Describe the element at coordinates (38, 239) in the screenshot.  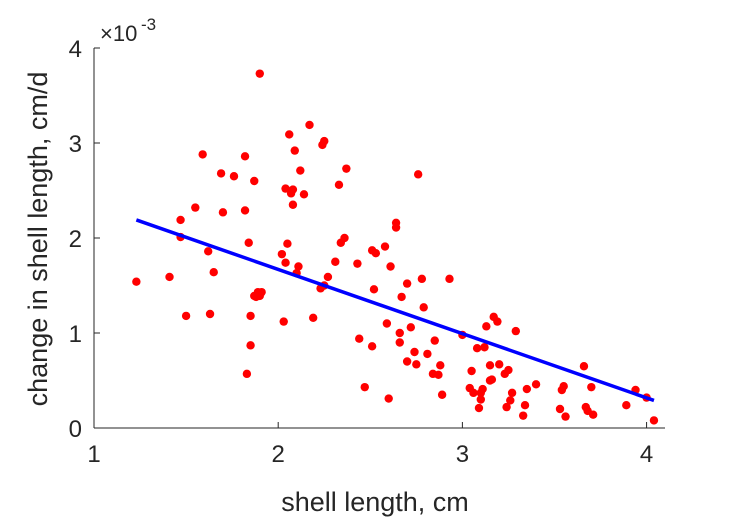
I see `y-axis-label: change in shell length, cm/d` at that location.